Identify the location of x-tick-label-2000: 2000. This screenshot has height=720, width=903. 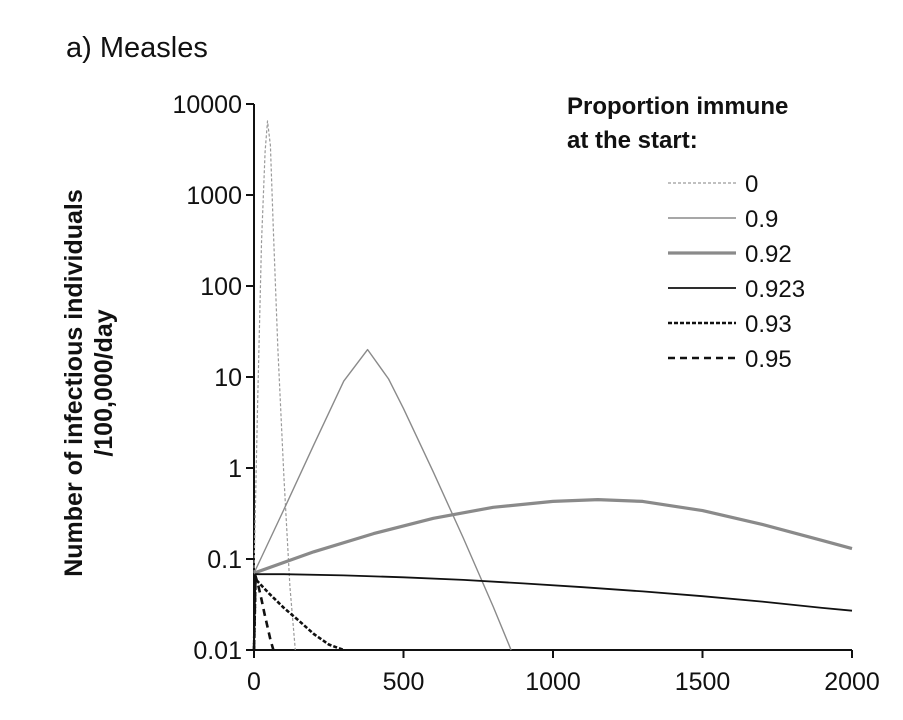
(852, 682).